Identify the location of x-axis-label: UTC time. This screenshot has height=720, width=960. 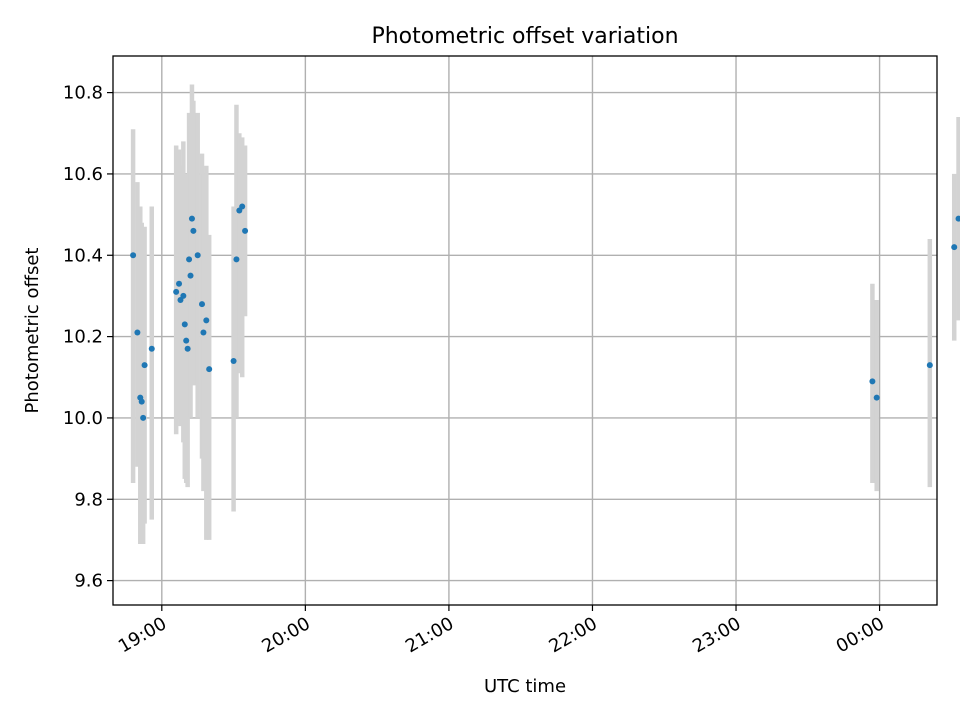
(525, 686).